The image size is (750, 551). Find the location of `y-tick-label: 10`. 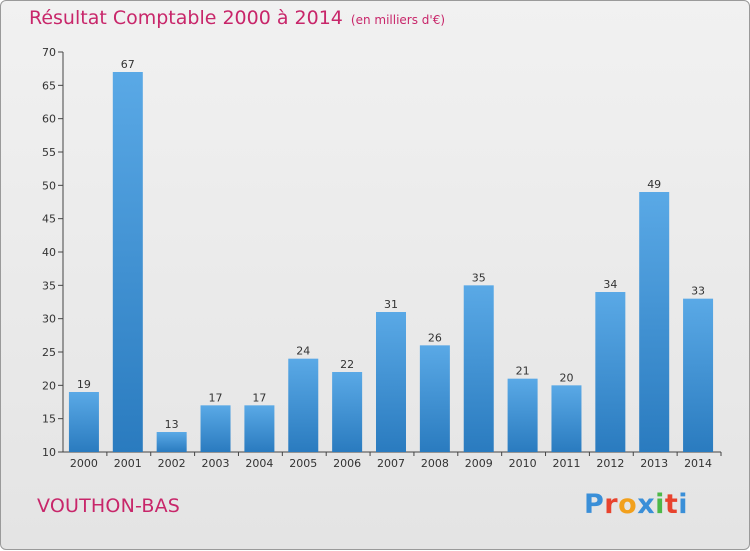

y-tick-label: 10 is located at coordinates (49, 452).